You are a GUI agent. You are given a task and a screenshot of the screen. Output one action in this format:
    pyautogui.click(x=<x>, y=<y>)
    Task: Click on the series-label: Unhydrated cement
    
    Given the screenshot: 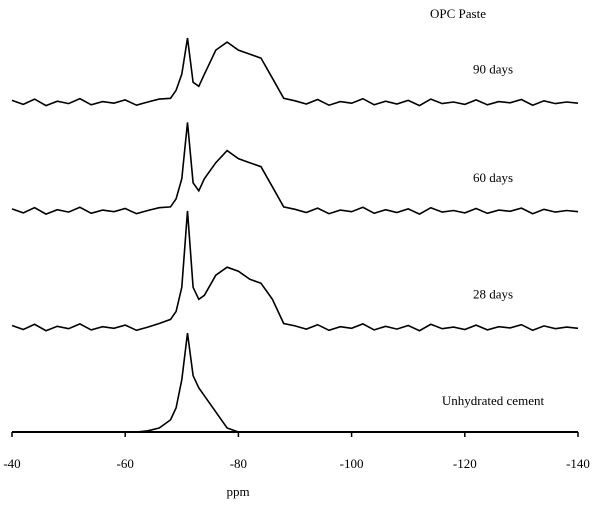 What is the action you would take?
    pyautogui.click(x=493, y=400)
    